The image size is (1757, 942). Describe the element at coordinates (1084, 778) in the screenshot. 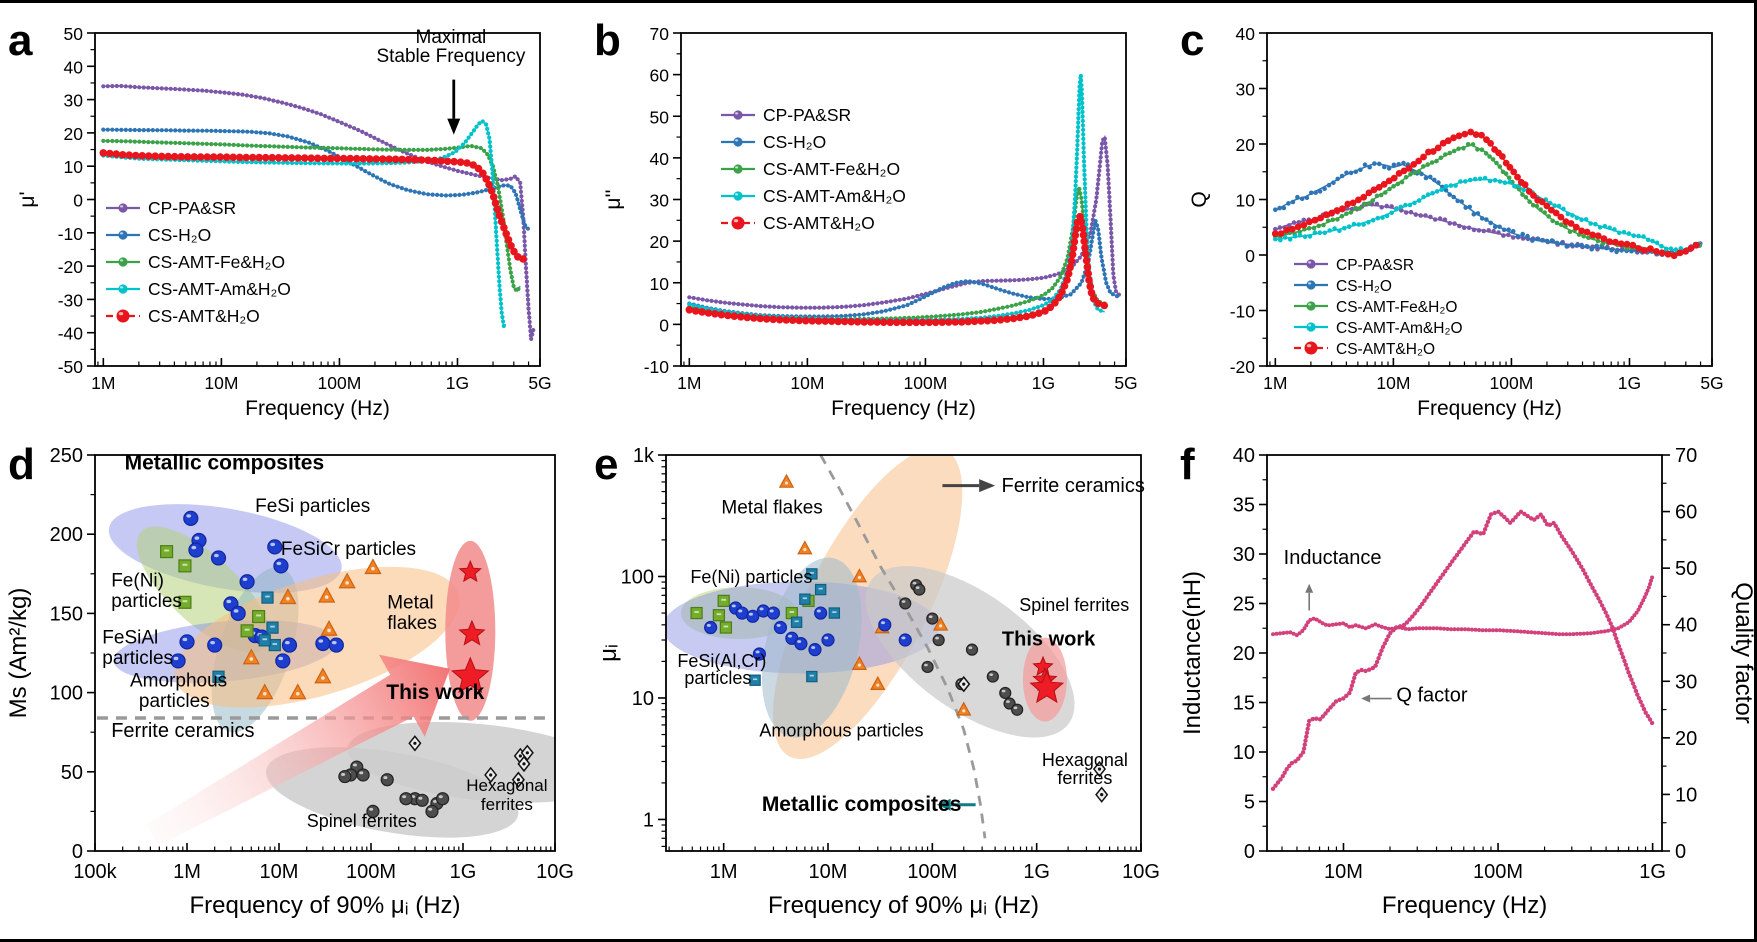

I see `label-ferrites: ferrites` at that location.